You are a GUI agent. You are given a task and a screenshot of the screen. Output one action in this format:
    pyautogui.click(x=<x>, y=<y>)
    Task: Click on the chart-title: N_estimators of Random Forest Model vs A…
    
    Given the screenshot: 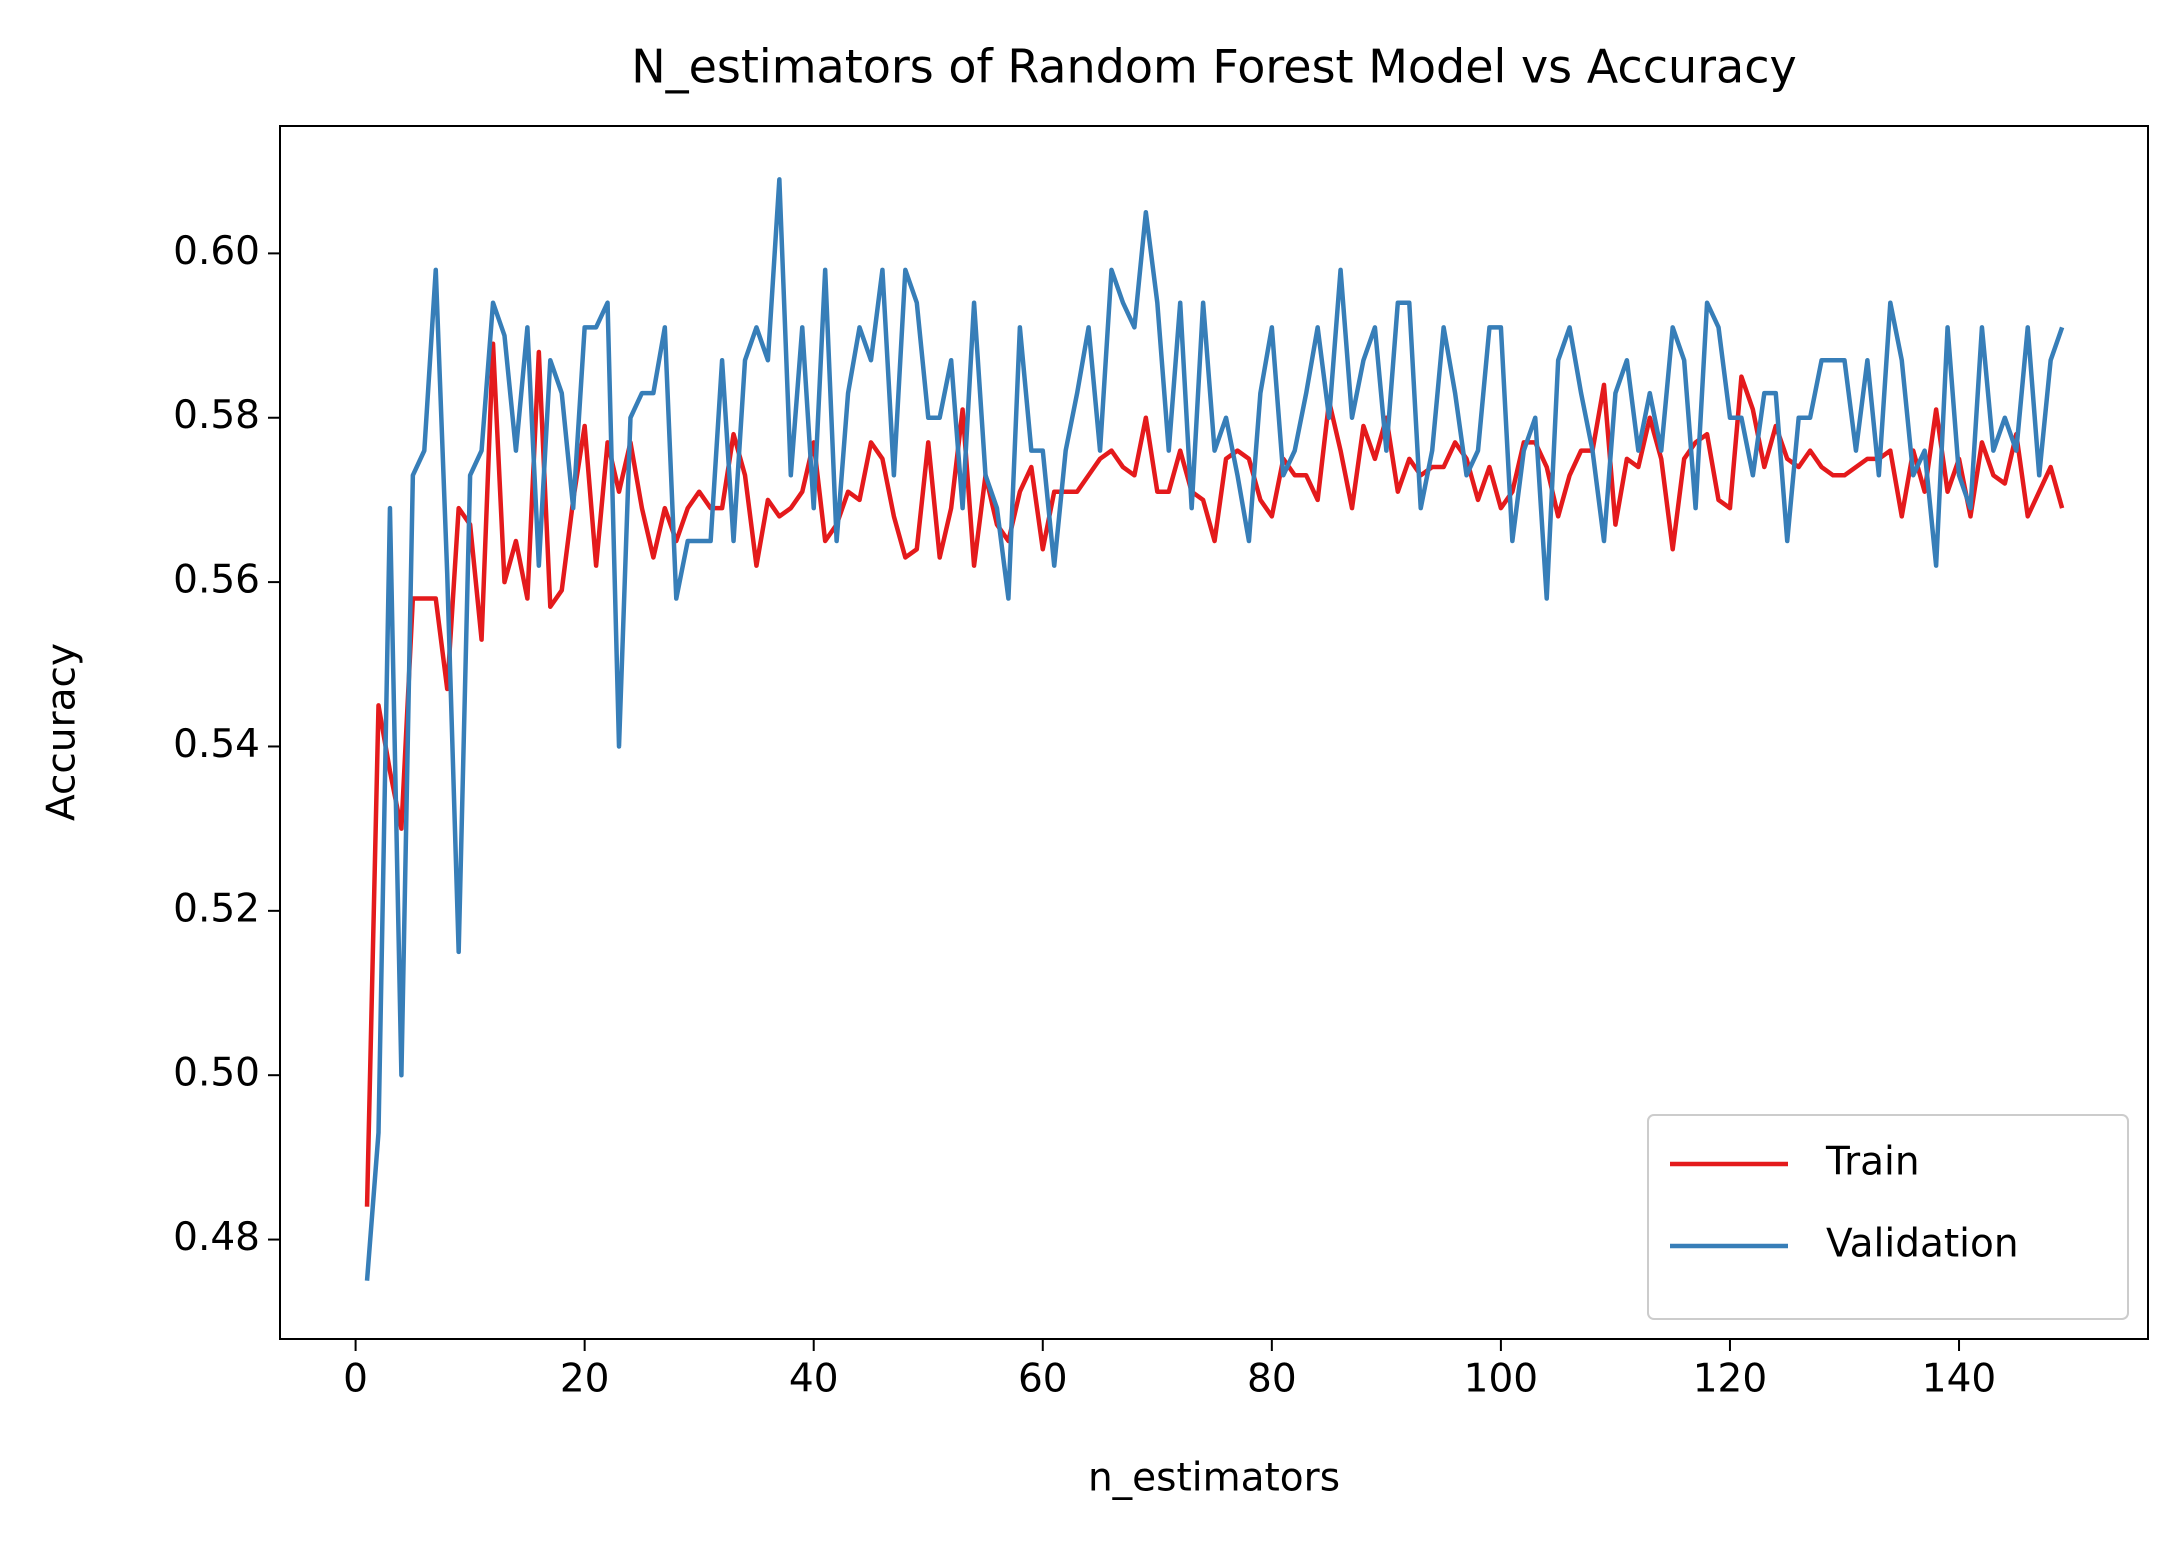 What is the action you would take?
    pyautogui.click(x=1214, y=67)
    